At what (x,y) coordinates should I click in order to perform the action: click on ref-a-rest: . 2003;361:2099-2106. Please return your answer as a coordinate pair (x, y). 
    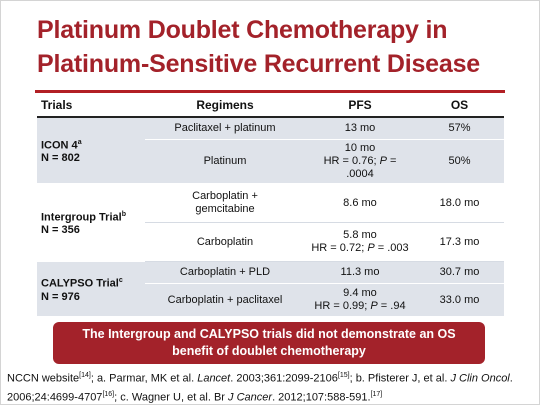
    Looking at the image, I should click on (284, 378).